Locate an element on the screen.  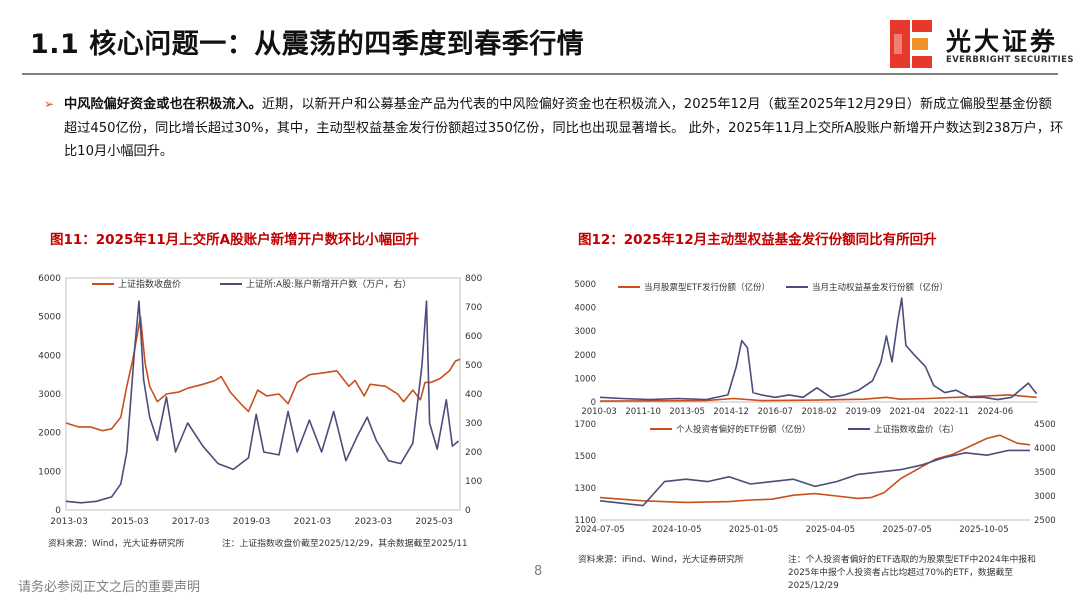
chart11-y-right-tick: 600 is located at coordinates (473, 337).